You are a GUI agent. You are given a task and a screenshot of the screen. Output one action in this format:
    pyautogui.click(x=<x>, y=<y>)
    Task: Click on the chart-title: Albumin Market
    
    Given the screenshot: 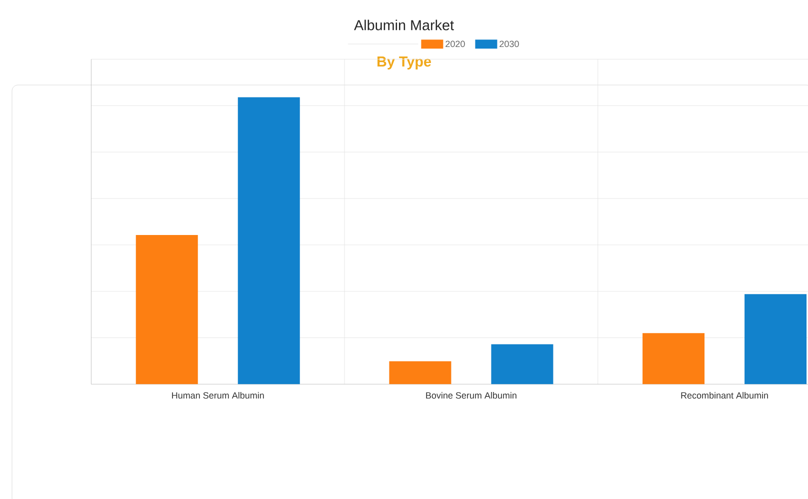 What is the action you would take?
    pyautogui.click(x=404, y=25)
    